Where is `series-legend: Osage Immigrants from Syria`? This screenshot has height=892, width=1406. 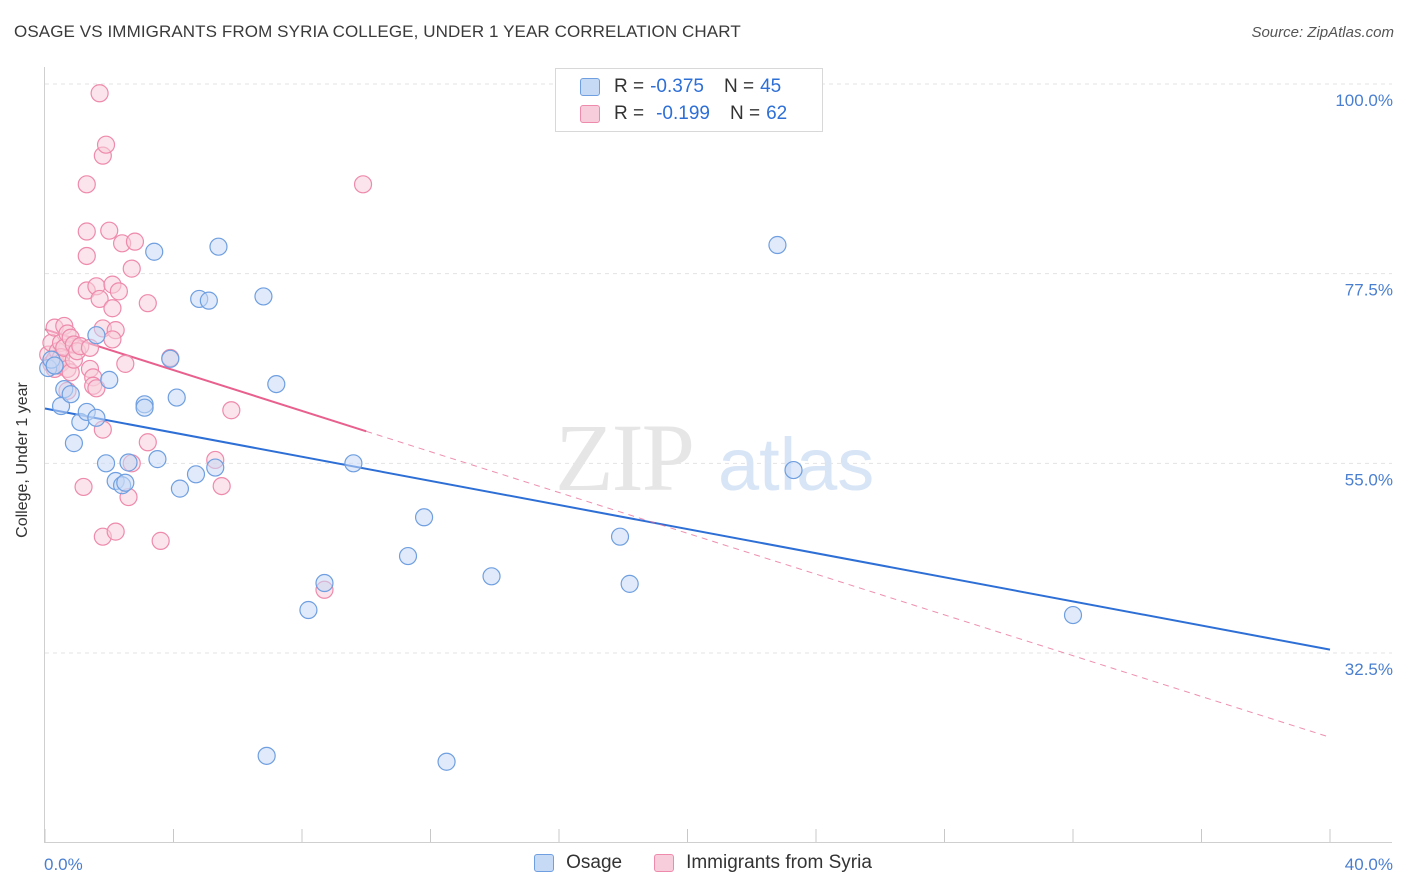
series-legend: Osage Immigrants from Syria is located at coordinates (703, 863).